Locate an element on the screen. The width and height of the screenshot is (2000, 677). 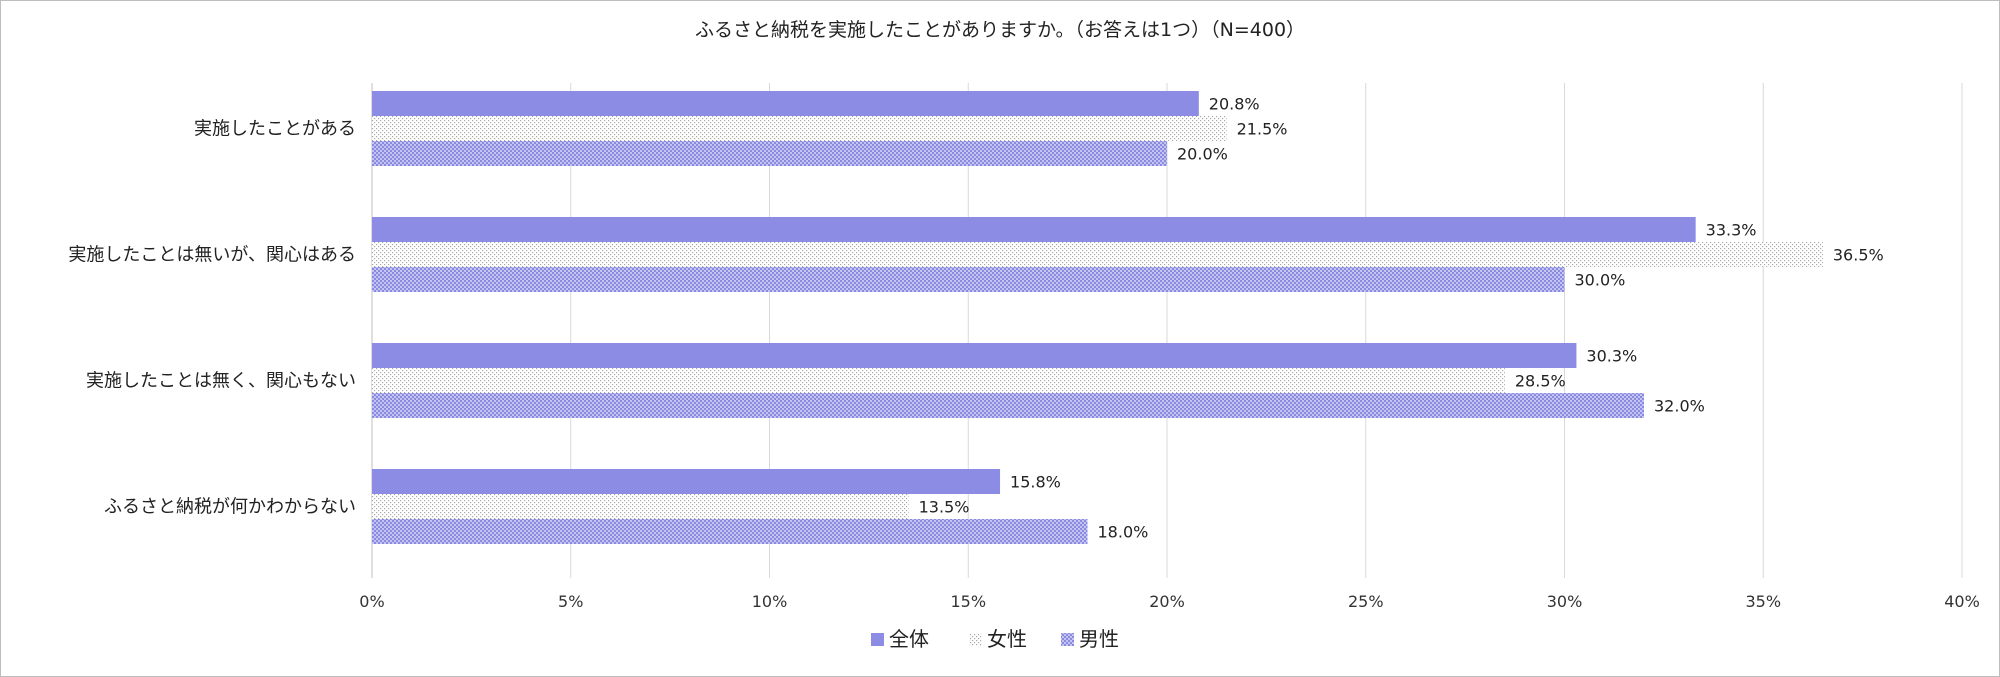
tick-layer: 0% 5% 10% 15% 20% 25% 30% 35% 40% is located at coordinates (1169, 601).